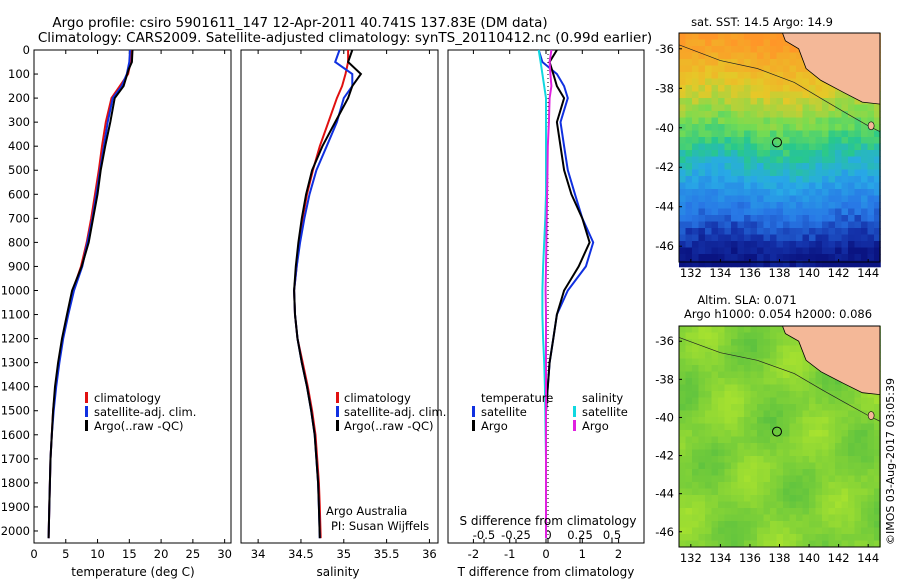 Image resolution: width=900 pixels, height=580 pixels. Describe the element at coordinates (19, 74) in the screenshot. I see `y-tick-label: 100` at that location.